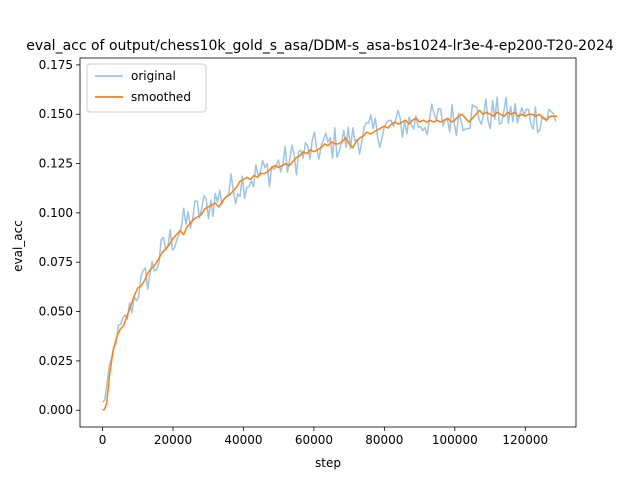 The width and height of the screenshot is (640, 480). Describe the element at coordinates (153, 76) in the screenshot. I see `legend-label-original: original` at that location.